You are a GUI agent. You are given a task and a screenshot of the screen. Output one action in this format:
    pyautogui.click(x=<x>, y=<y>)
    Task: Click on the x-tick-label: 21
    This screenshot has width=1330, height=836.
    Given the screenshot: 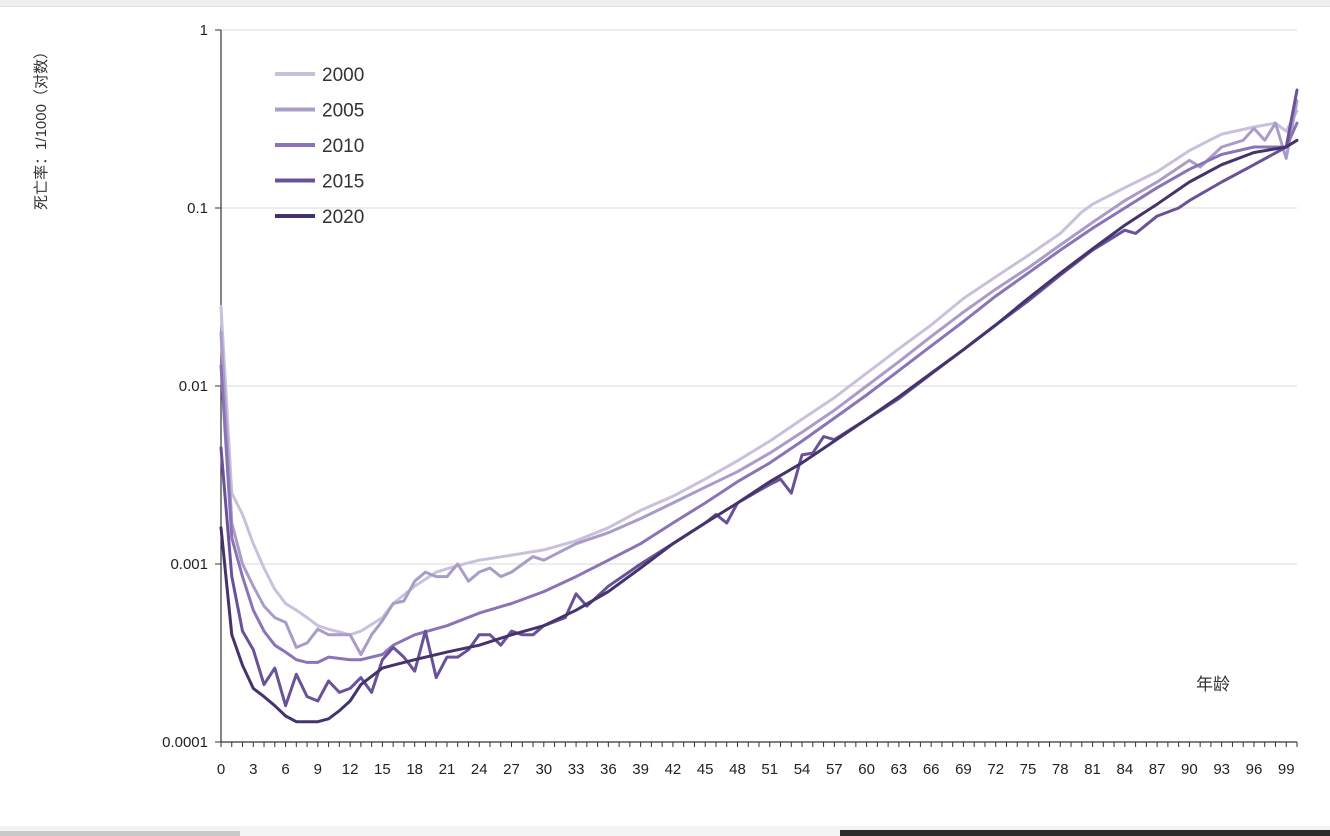 What is the action you would take?
    pyautogui.click(x=447, y=769)
    